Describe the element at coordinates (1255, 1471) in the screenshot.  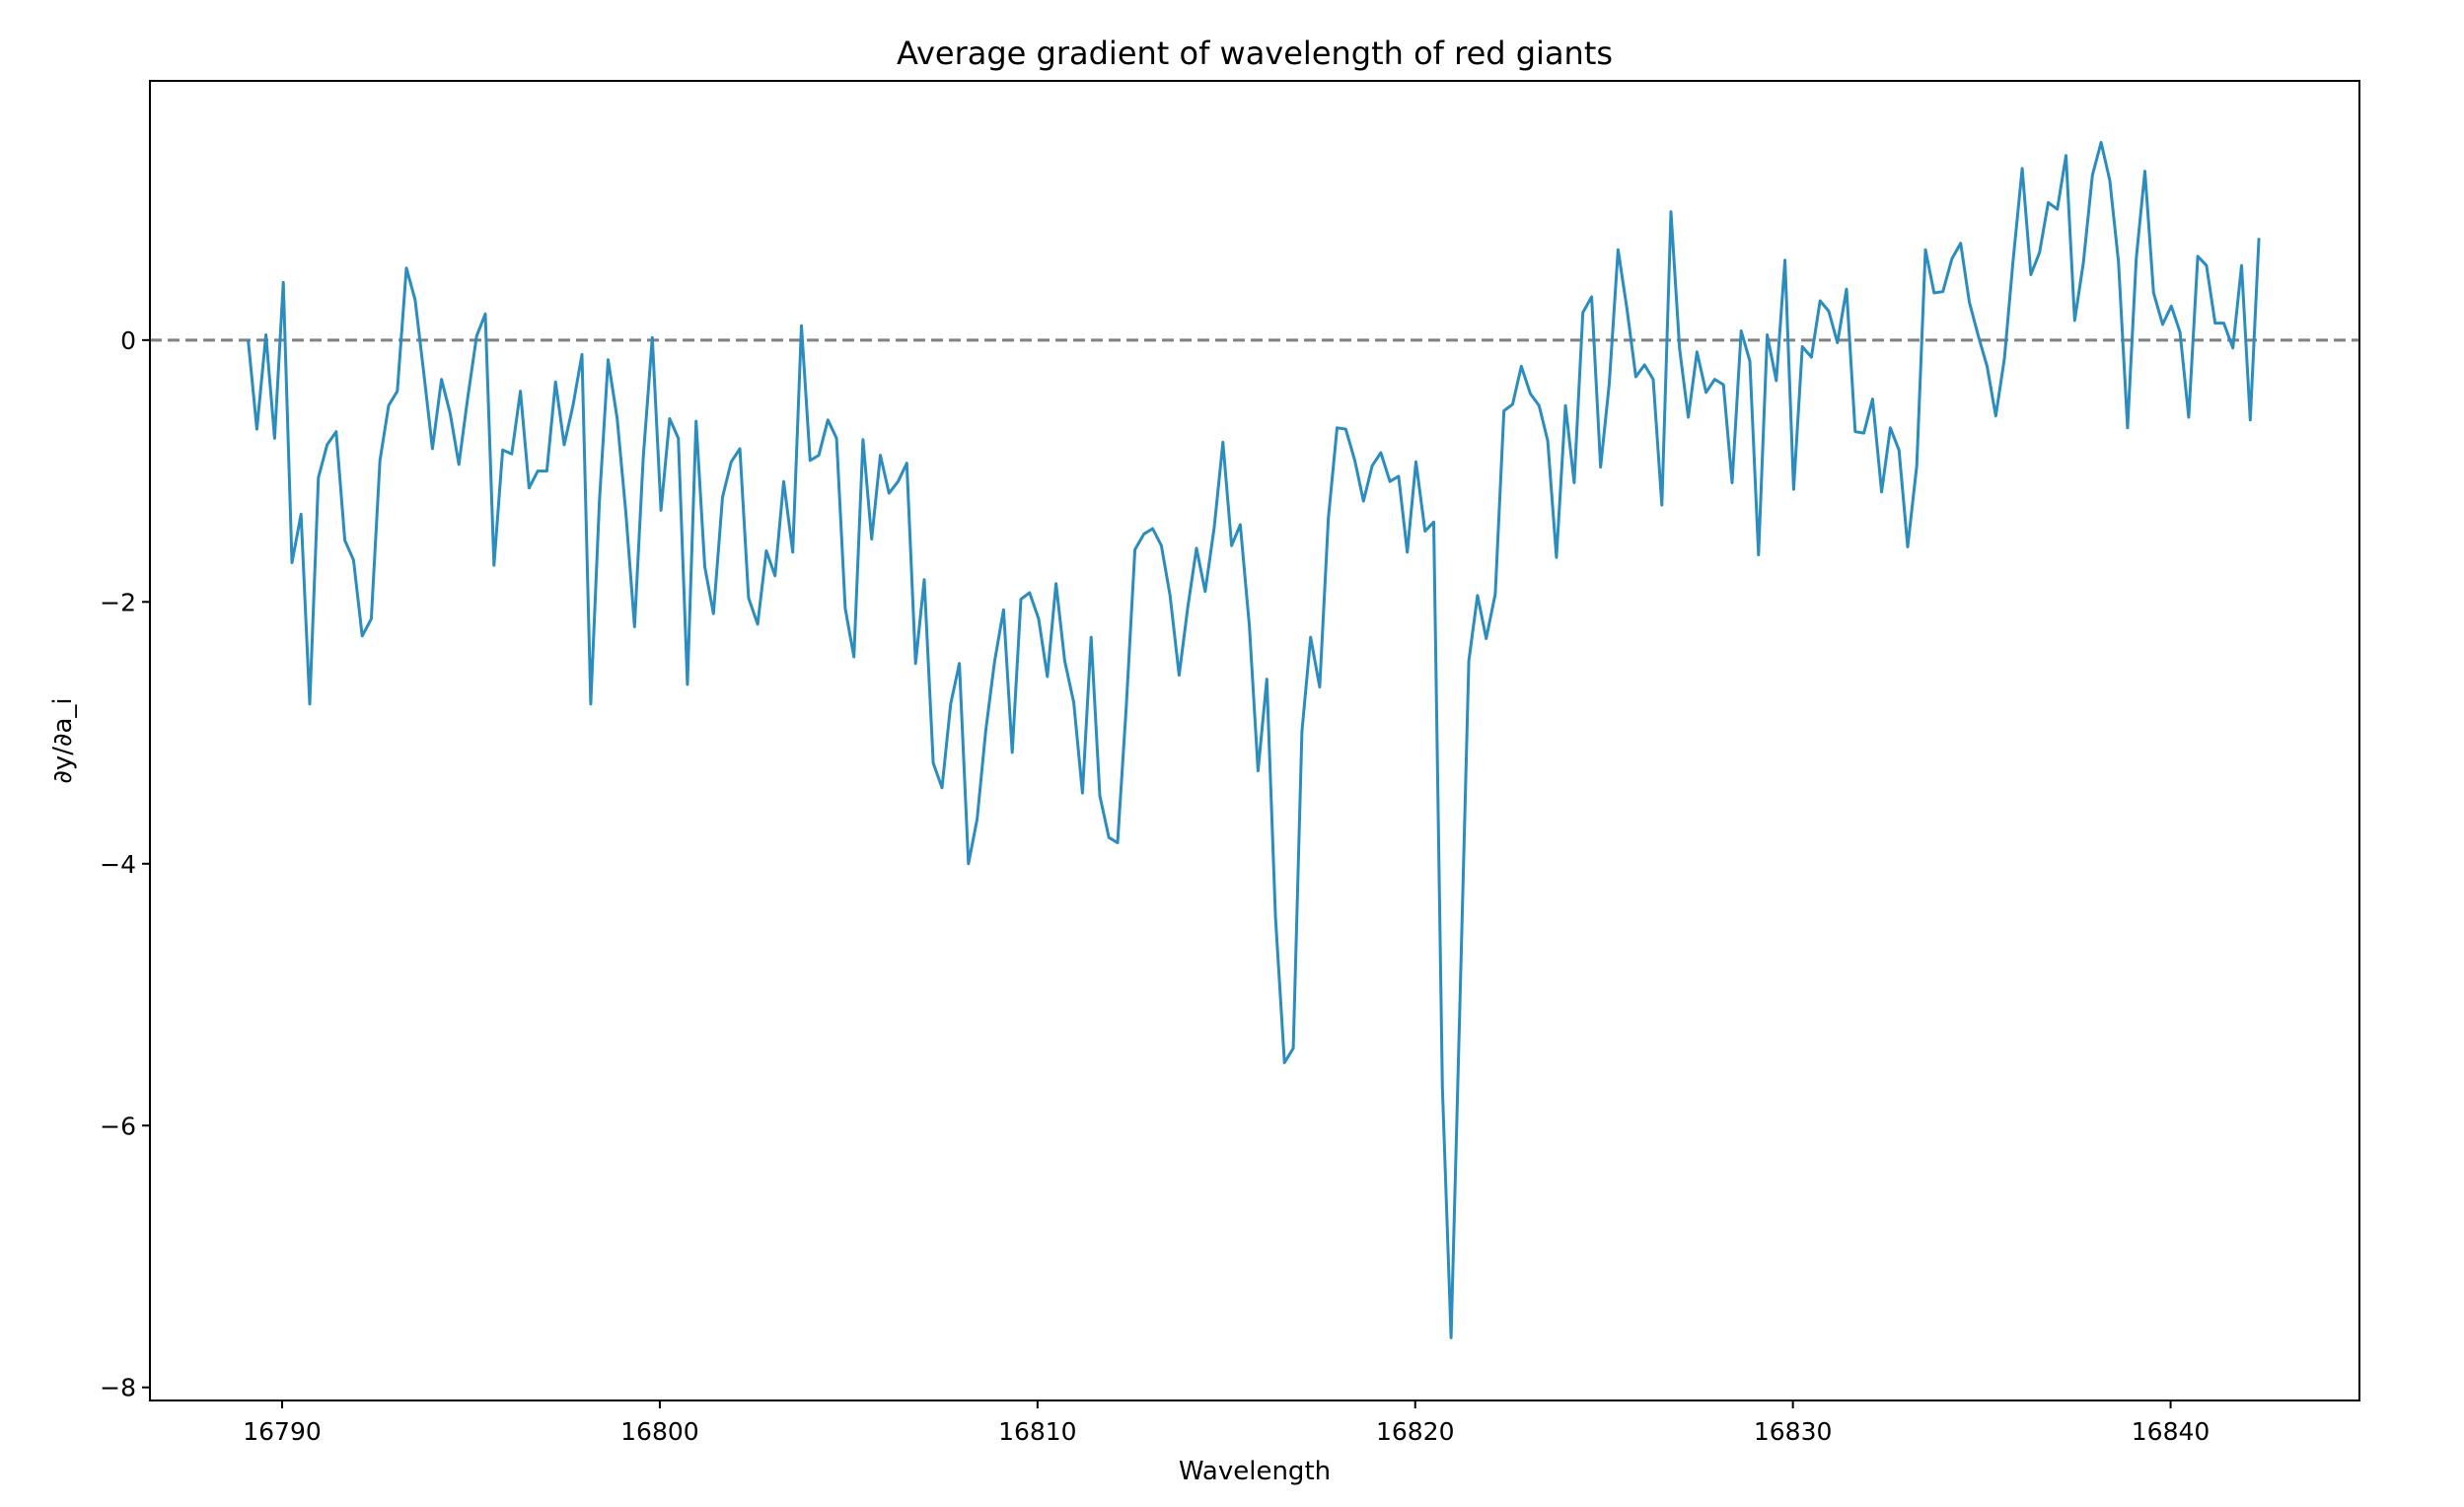
I see `x-axis-label: Wavelength` at that location.